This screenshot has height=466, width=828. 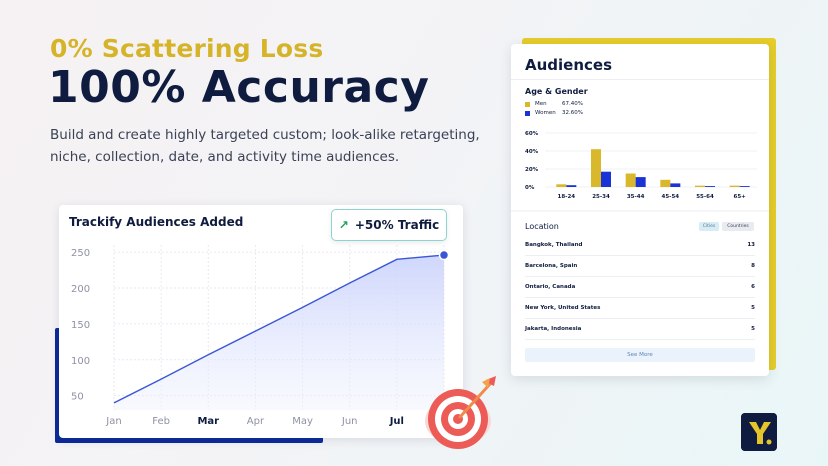 What do you see at coordinates (80, 253) in the screenshot?
I see `y-tick-label: 250` at bounding box center [80, 253].